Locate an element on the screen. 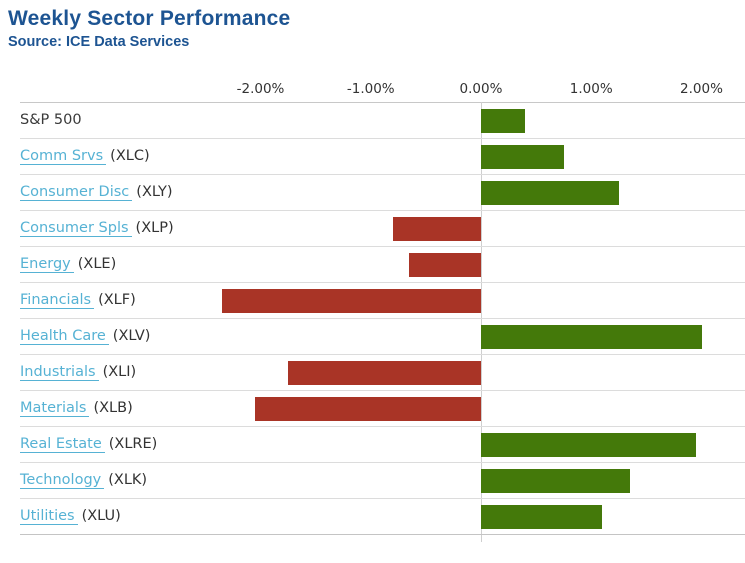  sector-row: Comm Srvs (XLC) is located at coordinates (382, 156).